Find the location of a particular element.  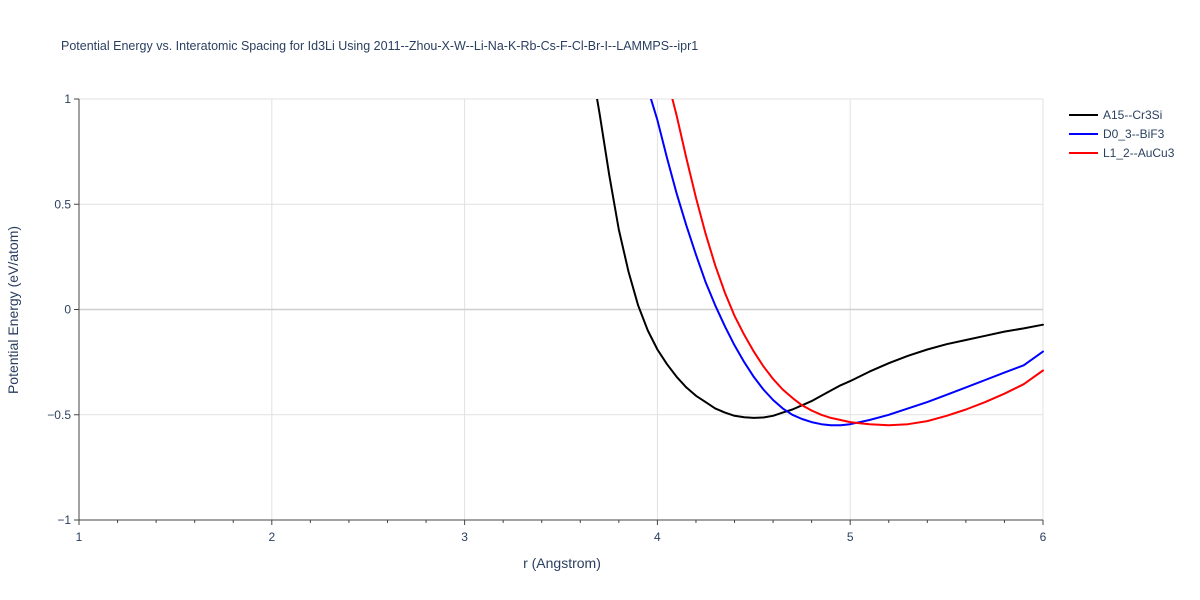

x-tick-label: 6 is located at coordinates (1043, 537).